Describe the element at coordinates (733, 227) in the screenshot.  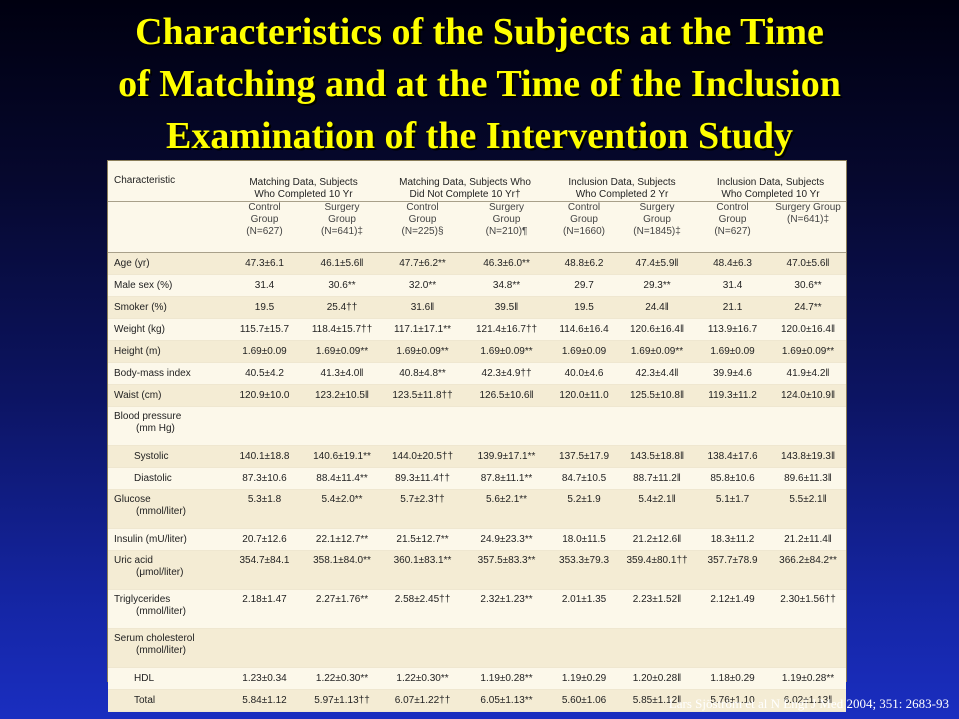
I see `subgroup-header: Control Group (N=627)` at that location.